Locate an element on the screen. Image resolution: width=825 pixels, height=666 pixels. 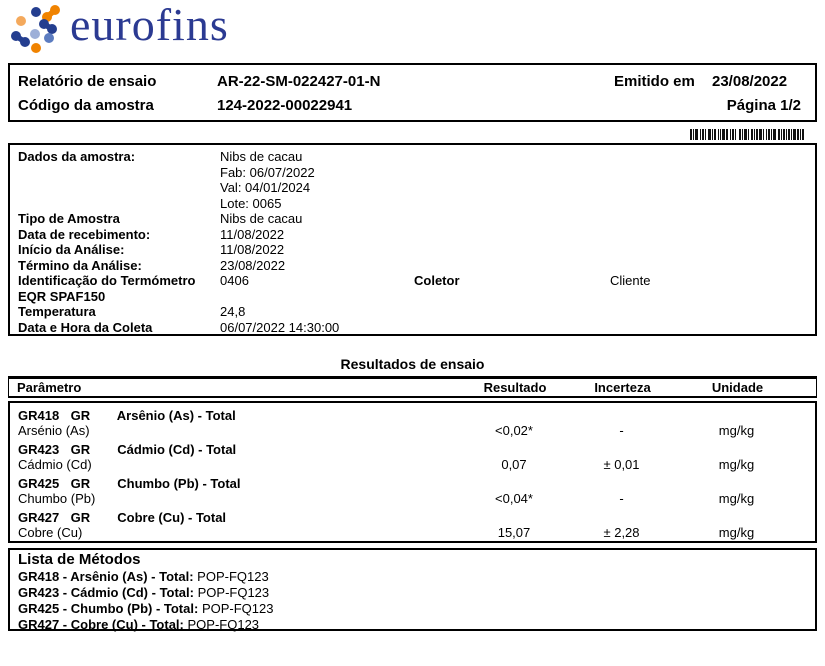
param-code: GR427 is located at coordinates (39, 517).